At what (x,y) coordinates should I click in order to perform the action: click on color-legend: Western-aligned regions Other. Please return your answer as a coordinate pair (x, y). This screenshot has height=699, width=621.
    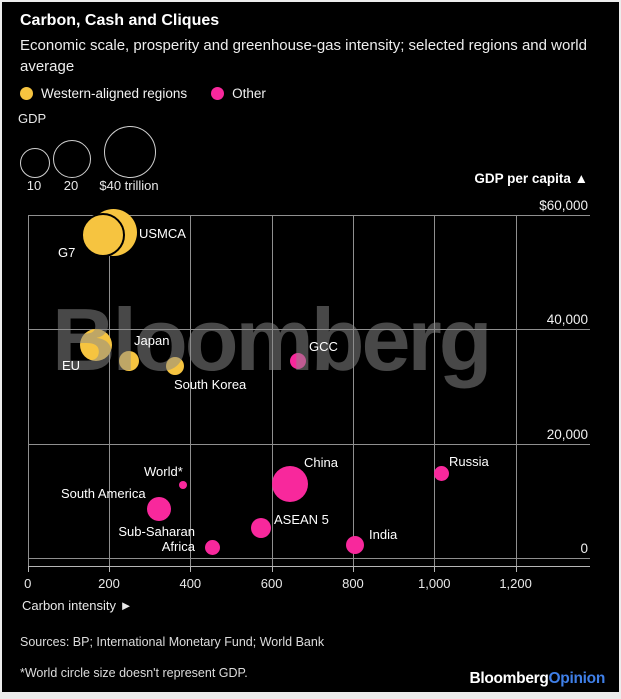
    Looking at the image, I should click on (143, 93).